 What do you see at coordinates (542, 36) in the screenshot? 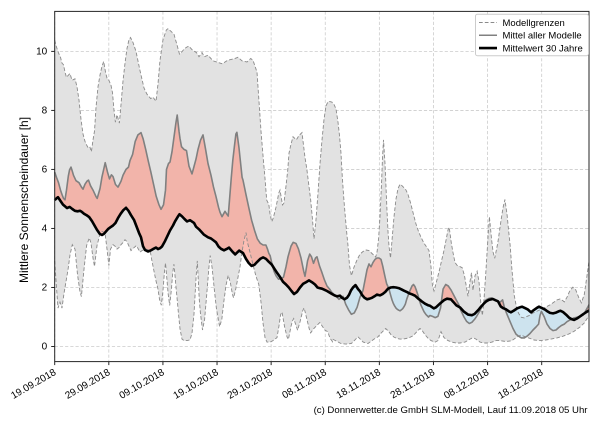
I see `svg-text: Mittel aller Modelle` at bounding box center [542, 36].